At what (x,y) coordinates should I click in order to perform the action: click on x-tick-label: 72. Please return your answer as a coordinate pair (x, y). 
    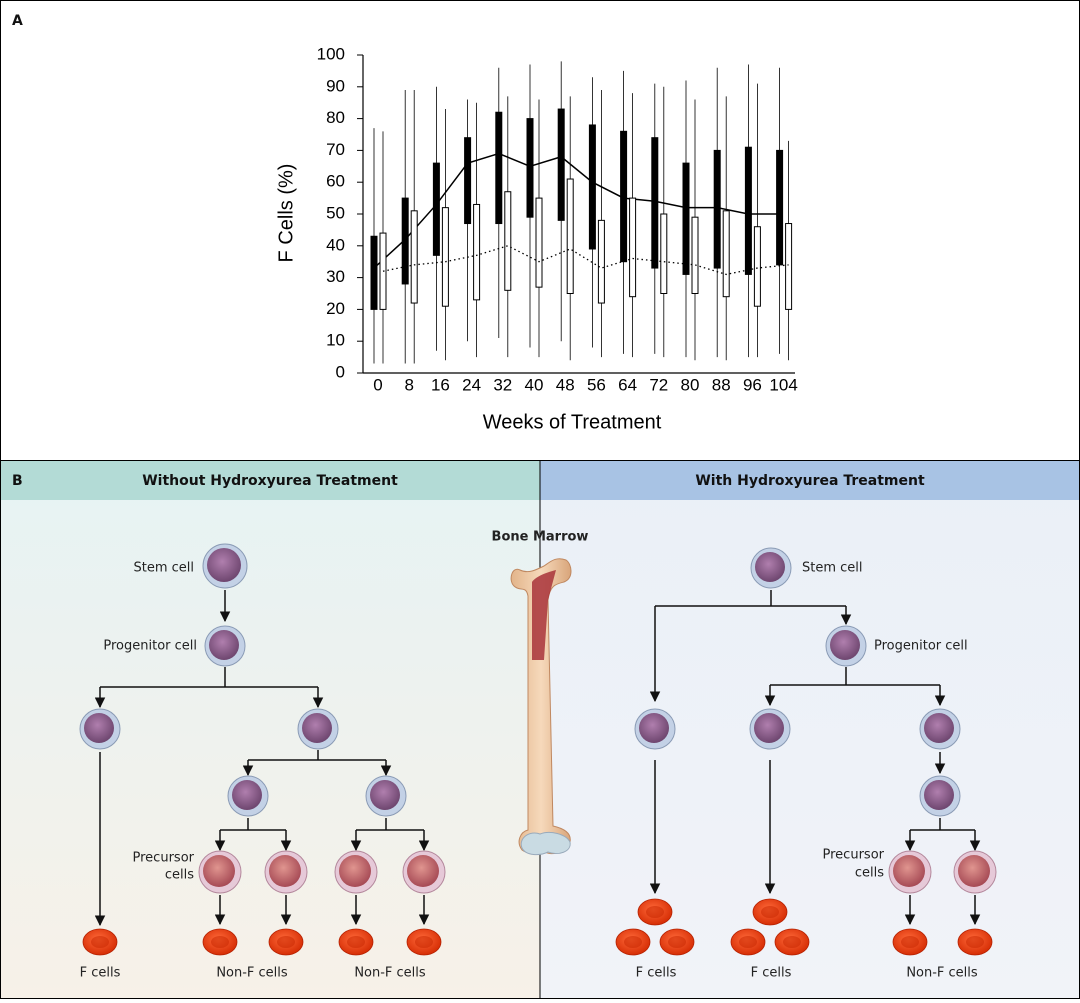
    Looking at the image, I should click on (658, 384).